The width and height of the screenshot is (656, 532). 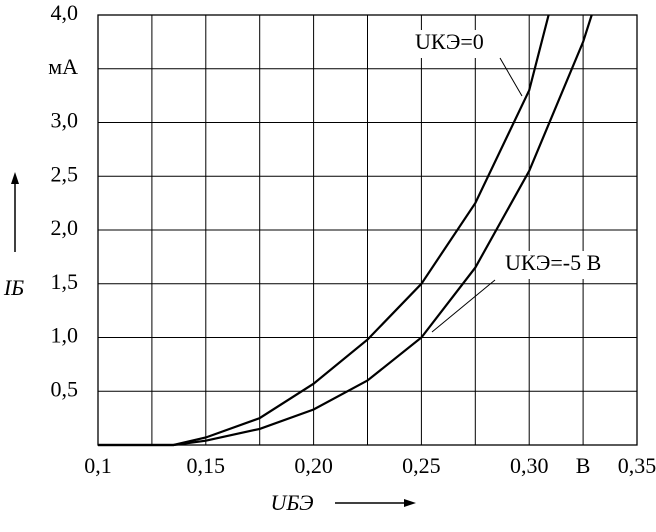 I want to click on y-tick-label: 1,0, so click(x=65, y=335).